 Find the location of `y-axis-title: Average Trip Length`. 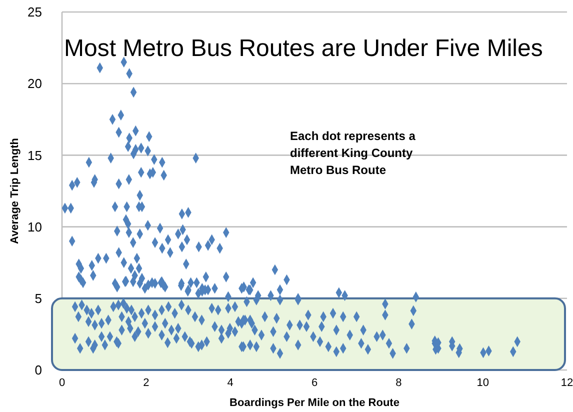

y-axis-title: Average Trip Length is located at coordinates (15, 191).